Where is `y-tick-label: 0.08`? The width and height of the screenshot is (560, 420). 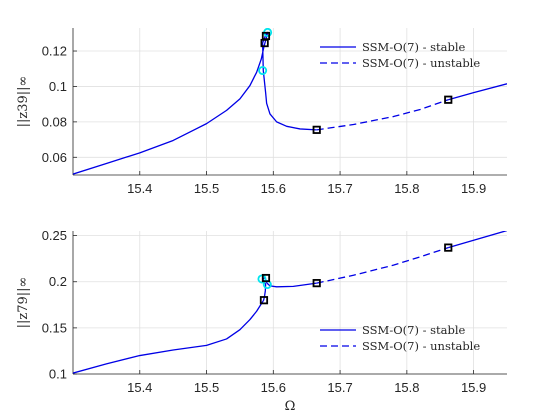 y-tick-label: 0.08 is located at coordinates (54, 121).